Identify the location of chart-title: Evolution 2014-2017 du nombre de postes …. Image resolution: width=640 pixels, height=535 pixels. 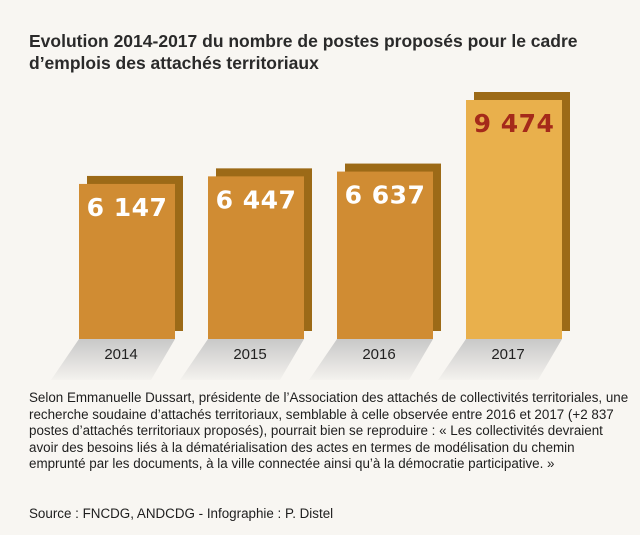
(303, 52).